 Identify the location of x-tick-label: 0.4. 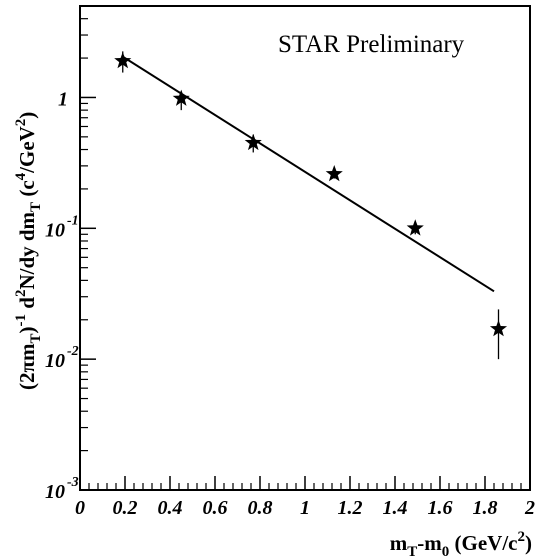
(170, 508).